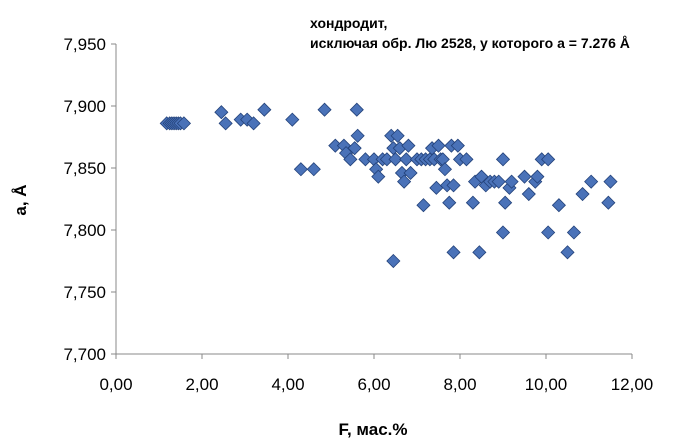 This screenshot has height=445, width=700. Describe the element at coordinates (84, 44) in the screenshot. I see `y-tick-label: 7,950` at that location.